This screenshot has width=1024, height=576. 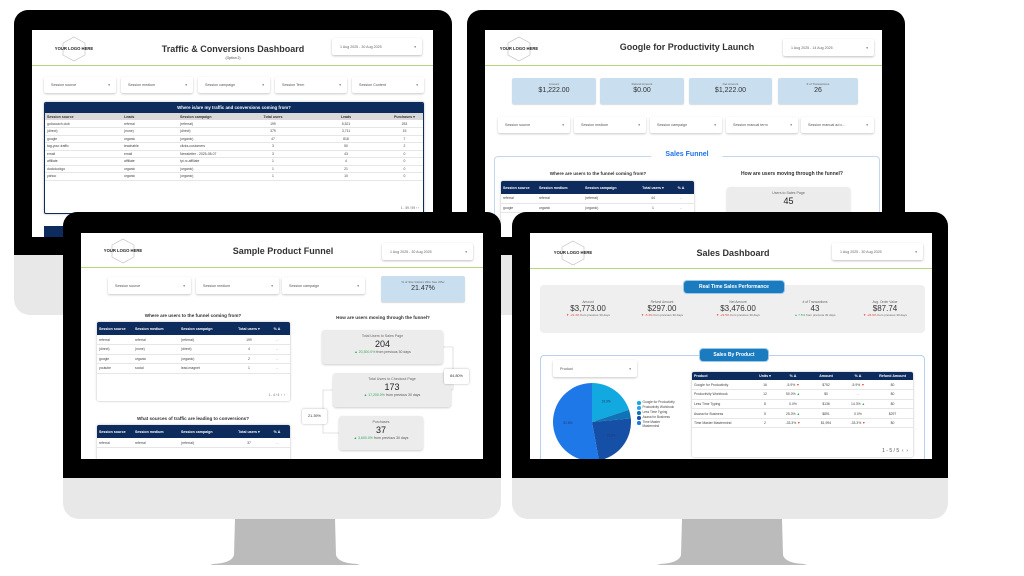 What do you see at coordinates (83, 146) in the screenshot?
I see `table-cell: tag-your-traffic` at bounding box center [83, 146].